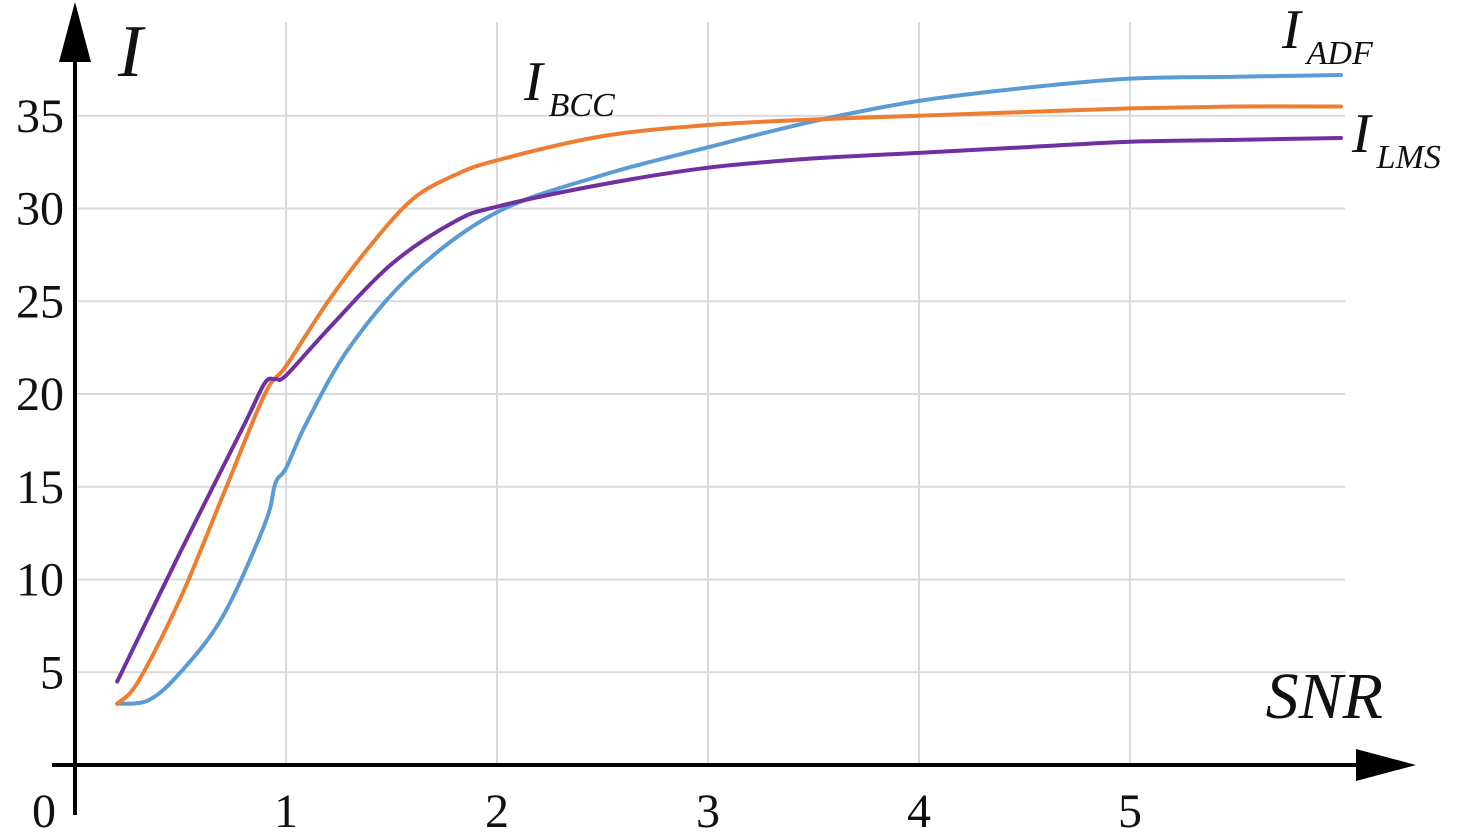  What do you see at coordinates (40, 116) in the screenshot?
I see `y-tick-label: 35` at bounding box center [40, 116].